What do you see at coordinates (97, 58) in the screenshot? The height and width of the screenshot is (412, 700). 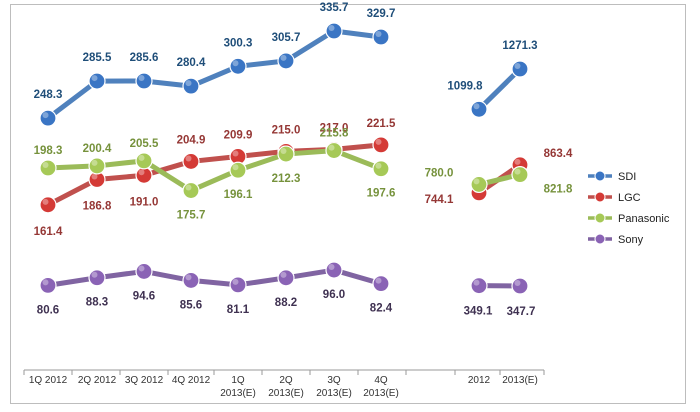 I see `data-label-sdi-g0-1: 285.5` at bounding box center [97, 58].